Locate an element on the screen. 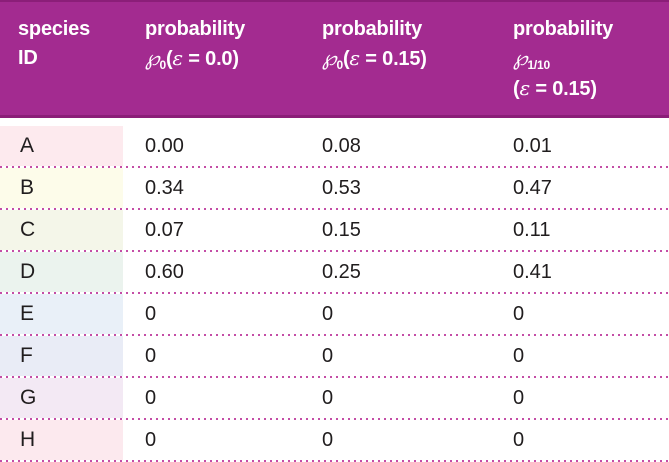 Image resolution: width=669 pixels, height=462 pixels. value-cell: 0.15 is located at coordinates (341, 229).